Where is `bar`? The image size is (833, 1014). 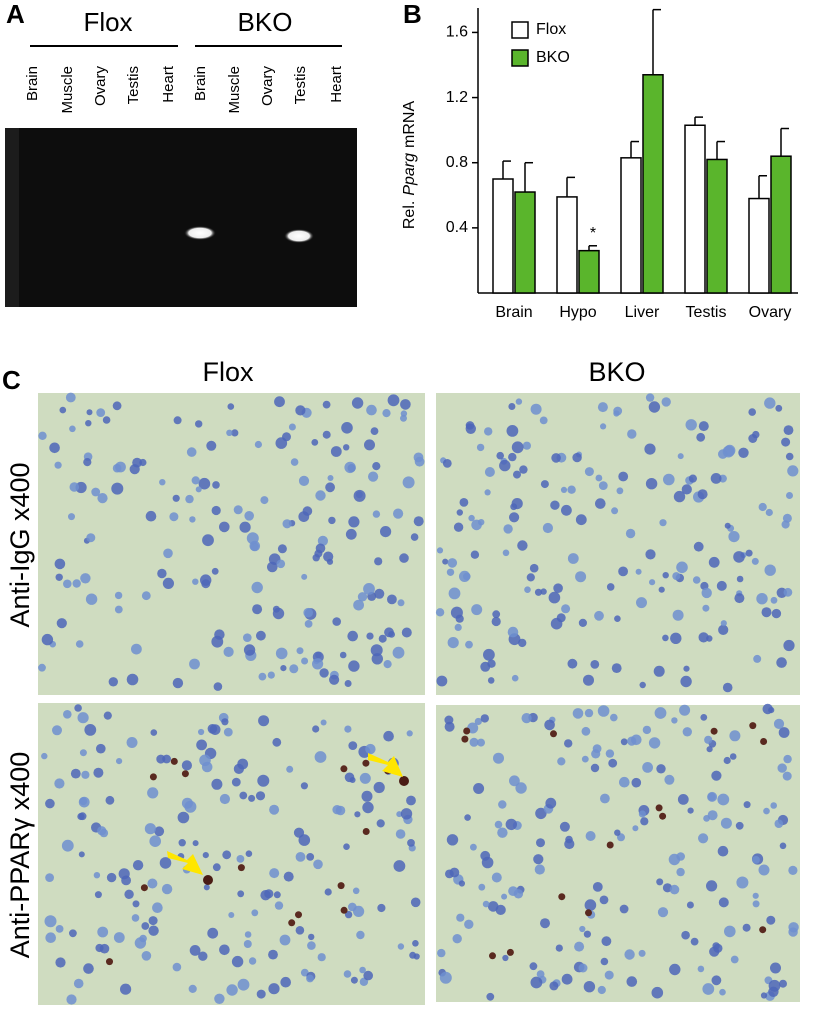 bar is located at coordinates (589, 271).